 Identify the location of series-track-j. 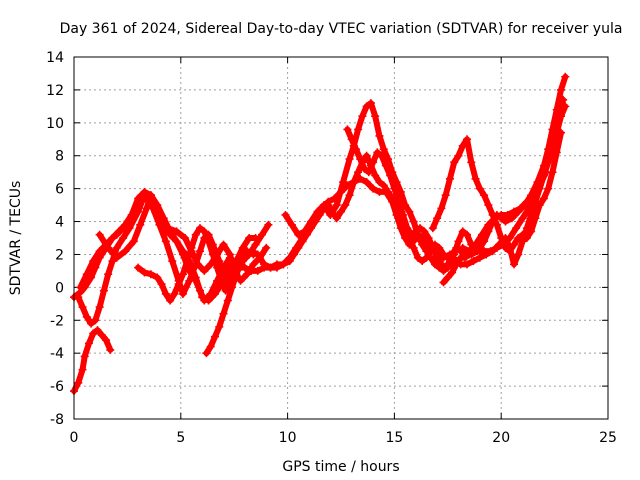
(497, 192).